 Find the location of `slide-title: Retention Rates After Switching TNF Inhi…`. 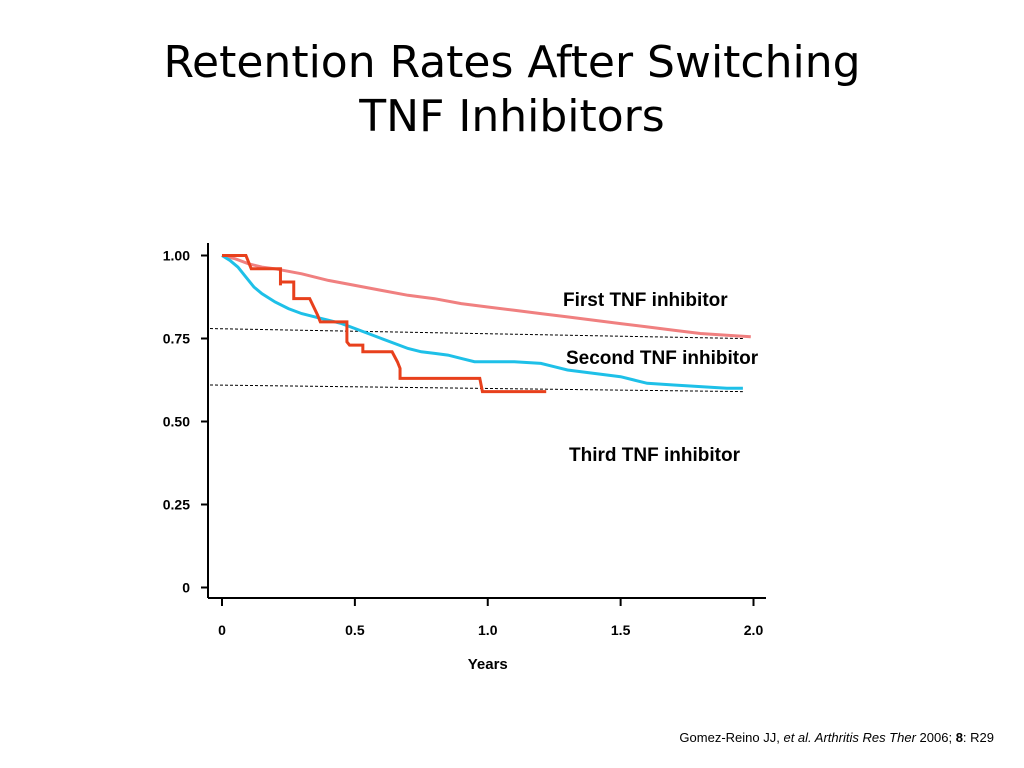

slide-title: Retention Rates After Switching TNF Inhi… is located at coordinates (512, 90).